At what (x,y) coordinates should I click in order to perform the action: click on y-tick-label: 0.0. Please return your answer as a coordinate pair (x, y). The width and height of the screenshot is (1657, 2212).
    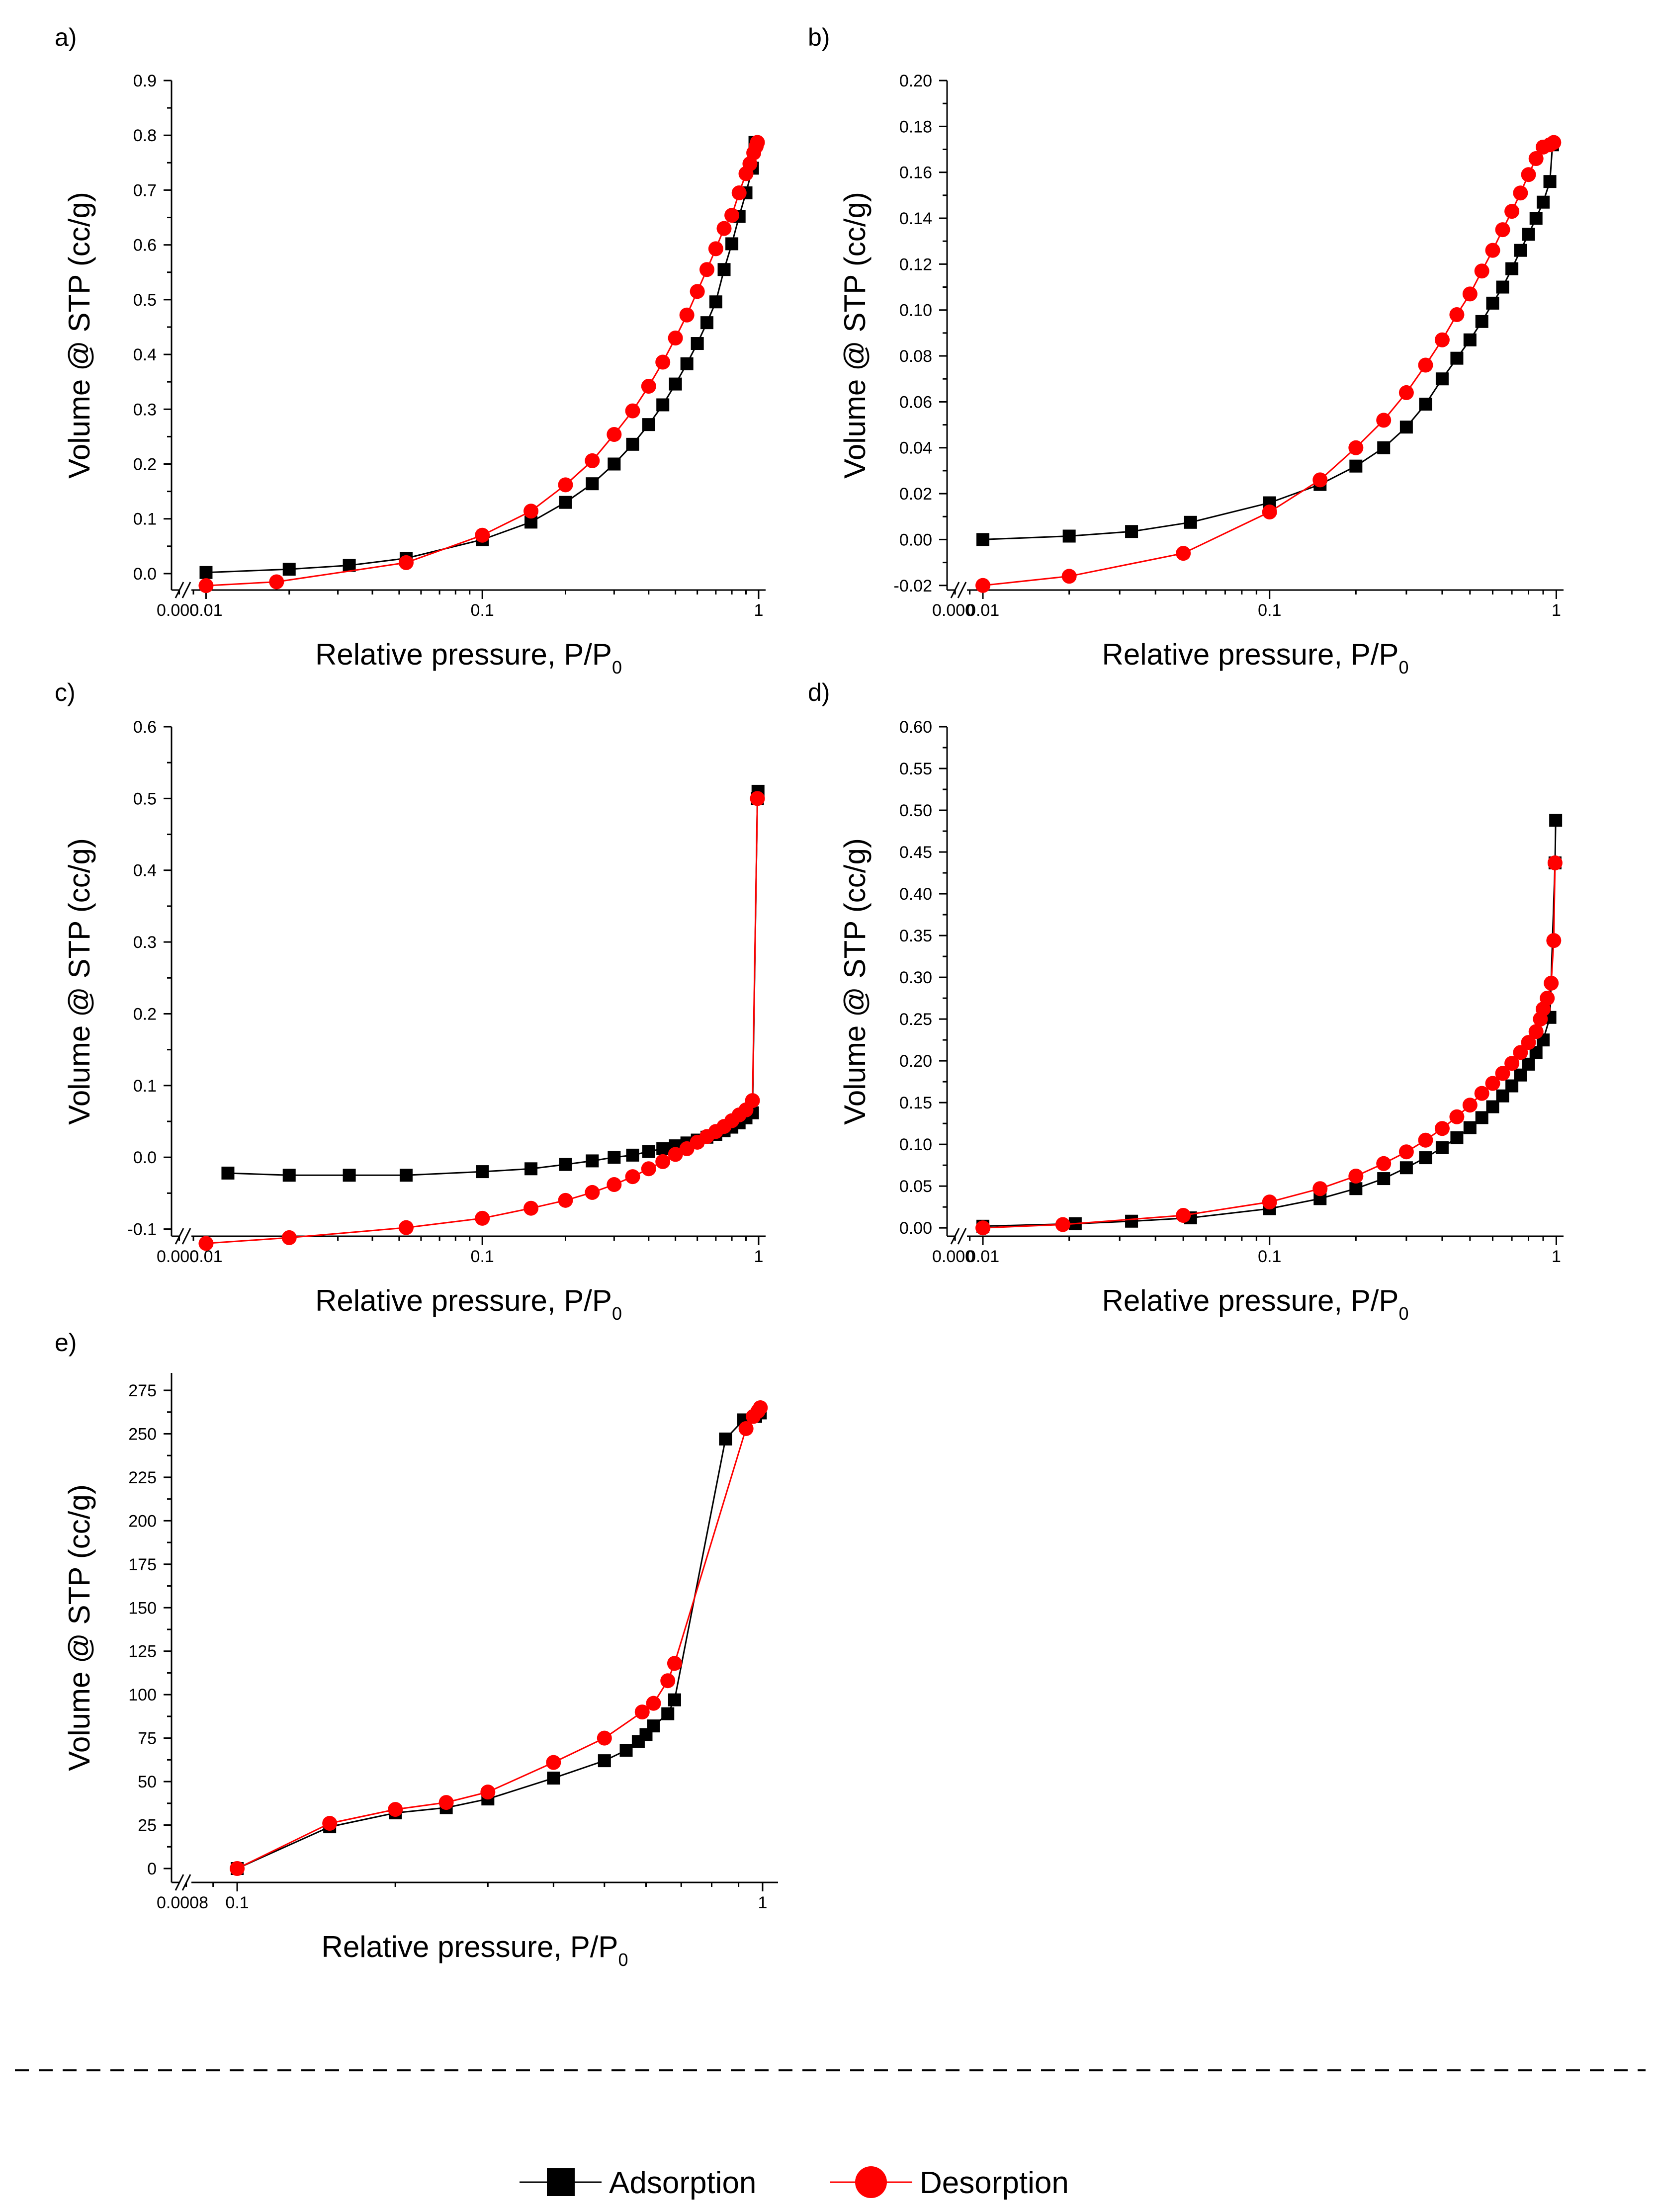
    Looking at the image, I should click on (145, 574).